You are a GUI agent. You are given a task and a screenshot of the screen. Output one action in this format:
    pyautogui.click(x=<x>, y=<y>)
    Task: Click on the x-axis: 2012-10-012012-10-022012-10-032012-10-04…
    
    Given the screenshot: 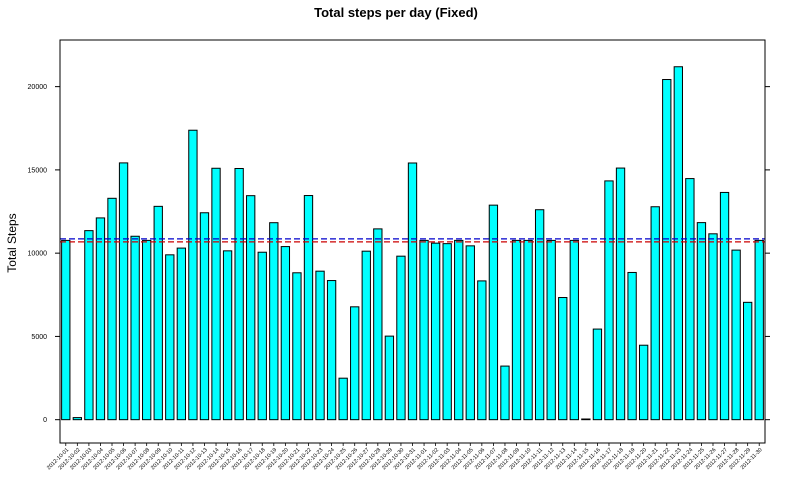 What is the action you would take?
    pyautogui.click(x=405, y=457)
    